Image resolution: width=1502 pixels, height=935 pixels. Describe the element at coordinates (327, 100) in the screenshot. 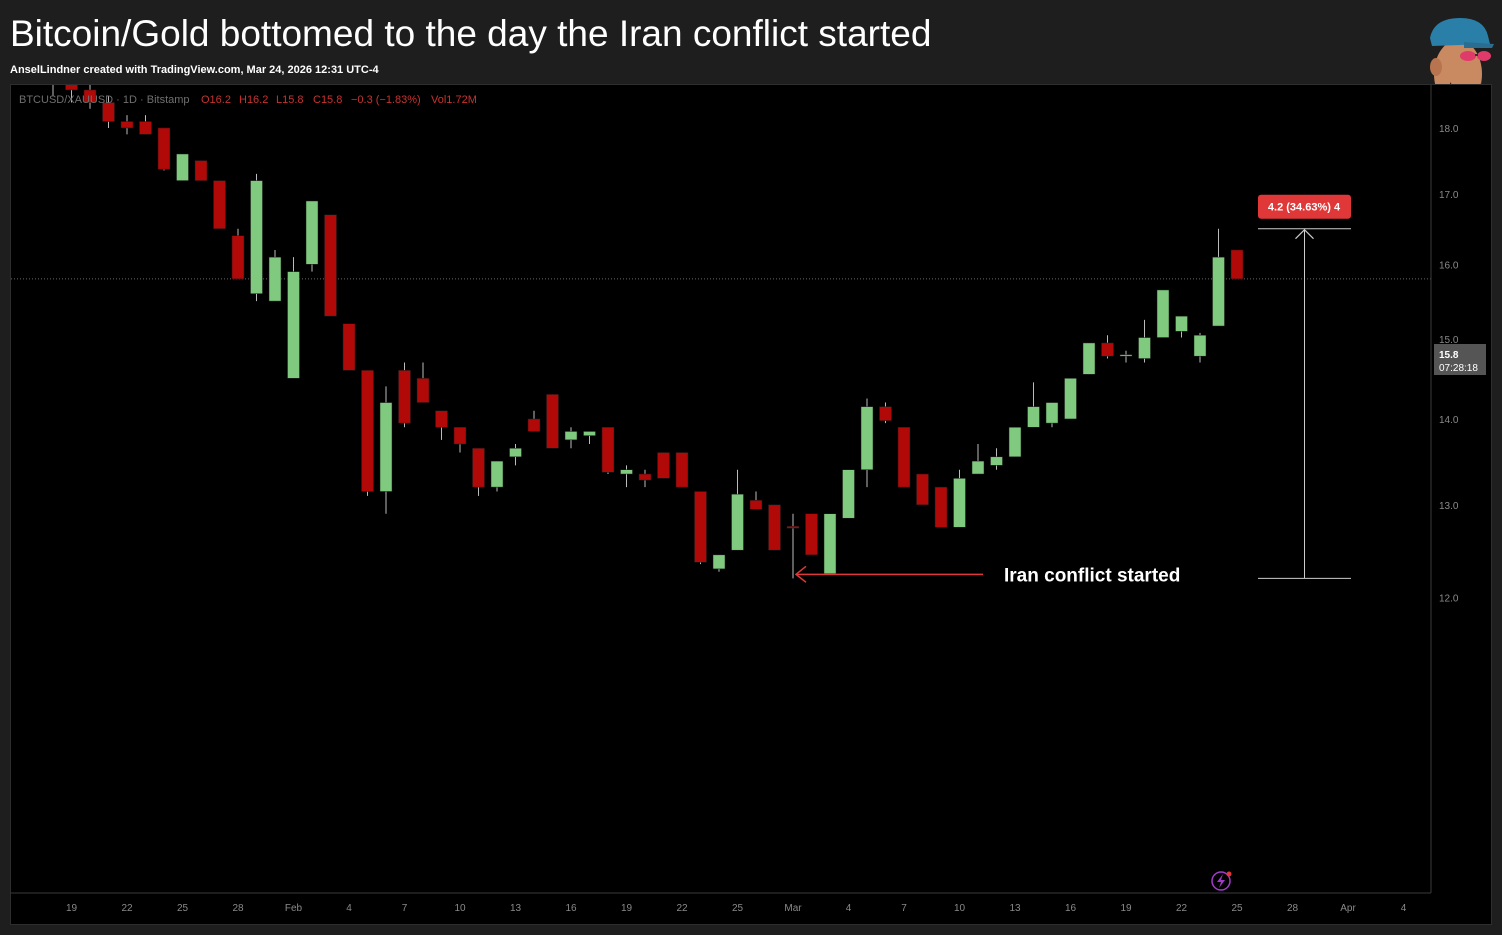

I see `legend-close: C15.8` at that location.